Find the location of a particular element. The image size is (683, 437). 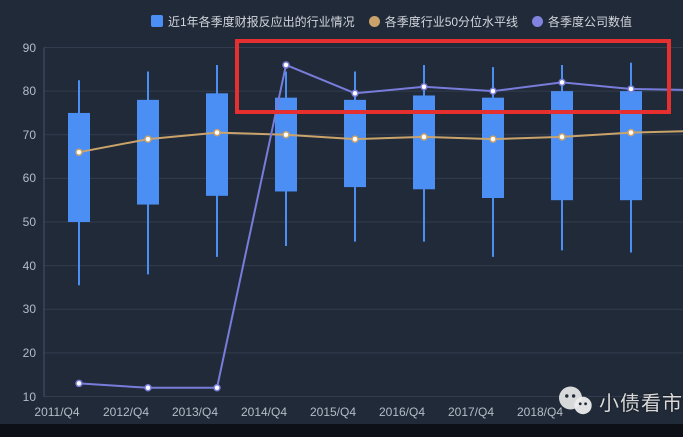

chart-legend: 近1年各季度财报反应出的行业情况 各季度行业50分位水平线 各季度公司数值 is located at coordinates (391, 21).